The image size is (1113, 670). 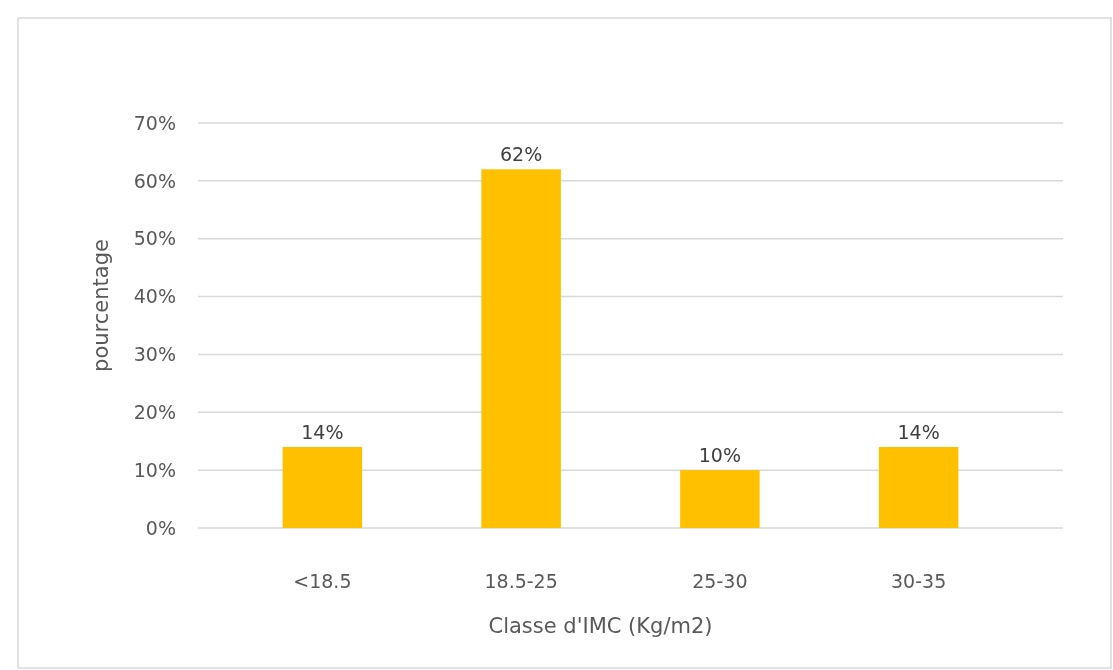 I want to click on y-tick-label: 10%, so click(x=154, y=469).